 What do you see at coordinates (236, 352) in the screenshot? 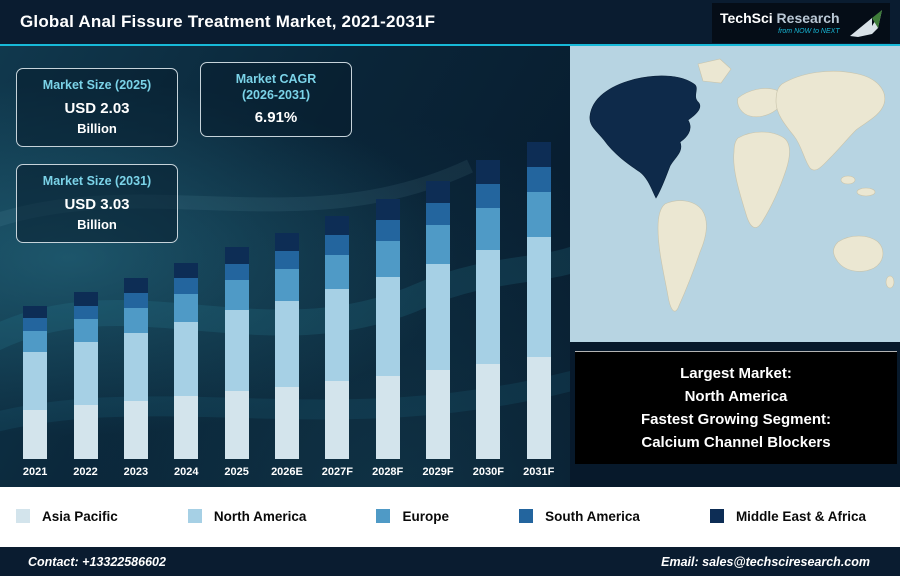
I see `stacked-bar-2025` at bounding box center [236, 352].